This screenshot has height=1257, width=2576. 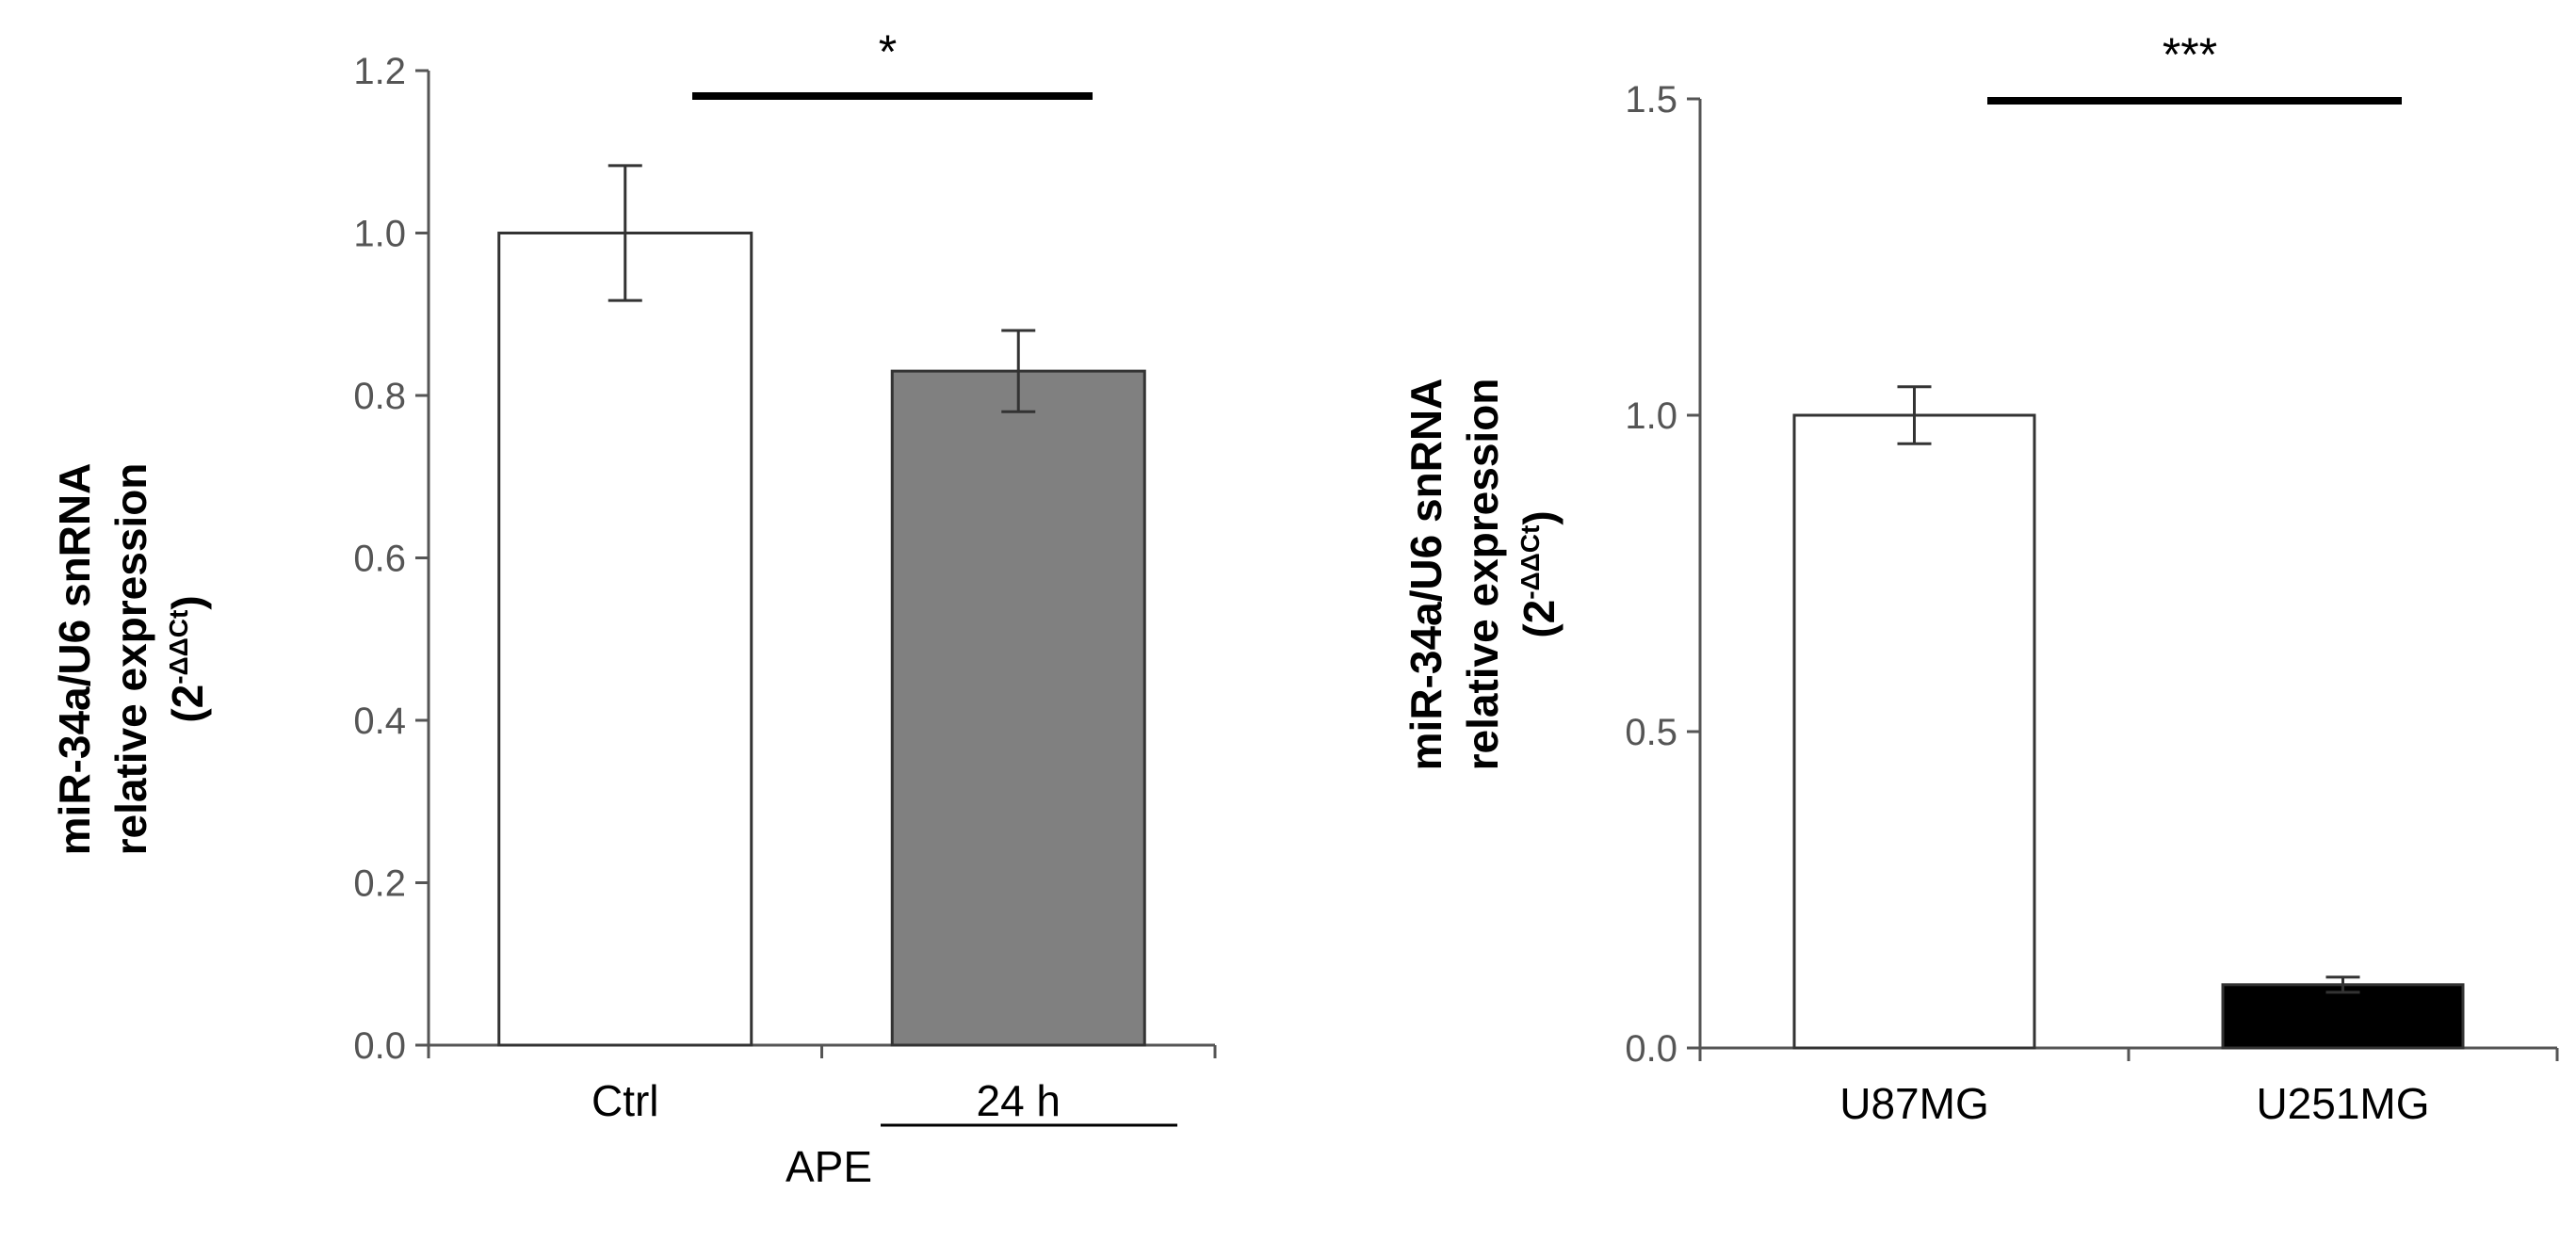 I want to click on bar-24-h, so click(x=1018, y=708).